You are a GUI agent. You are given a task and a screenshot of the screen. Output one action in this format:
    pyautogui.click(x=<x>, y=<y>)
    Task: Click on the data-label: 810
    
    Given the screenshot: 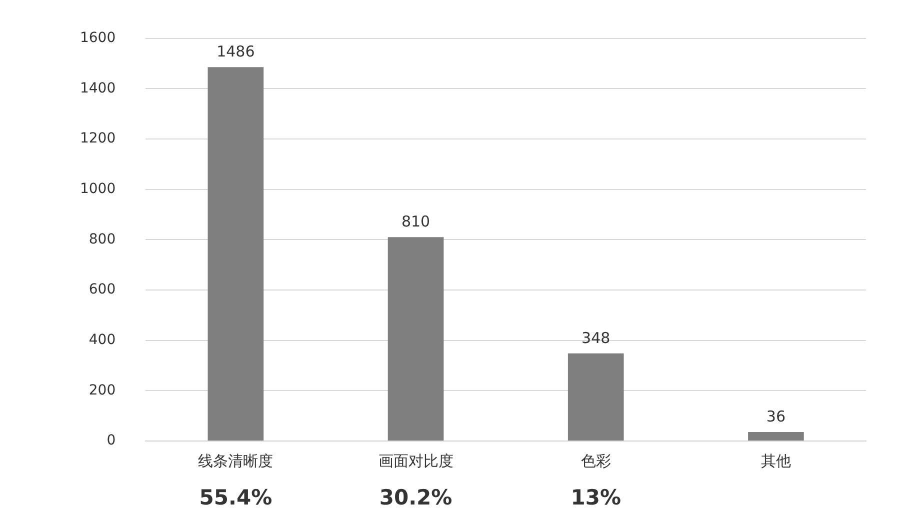 What is the action you would take?
    pyautogui.click(x=415, y=221)
    